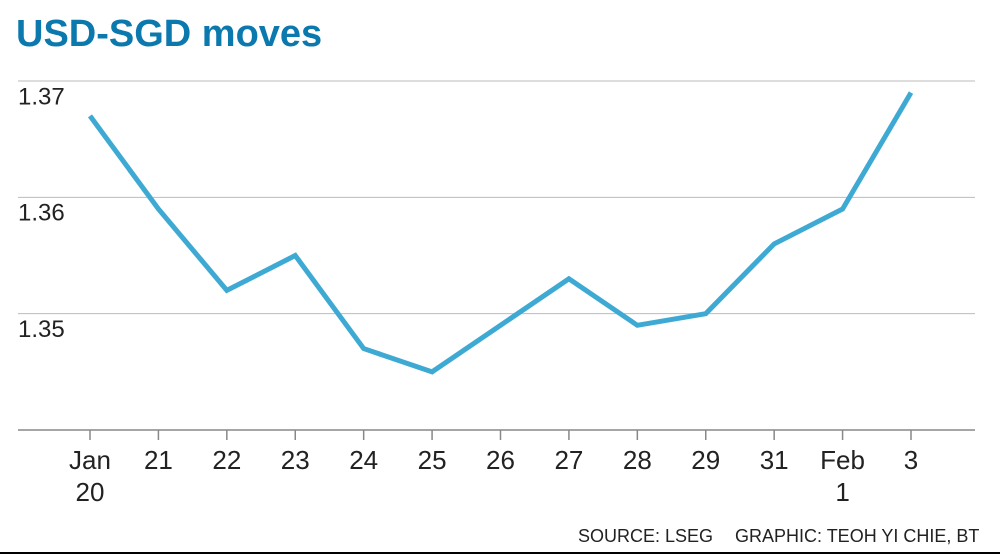 This screenshot has height=557, width=1000. Describe the element at coordinates (774, 460) in the screenshot. I see `x-tick-label: 31` at that location.